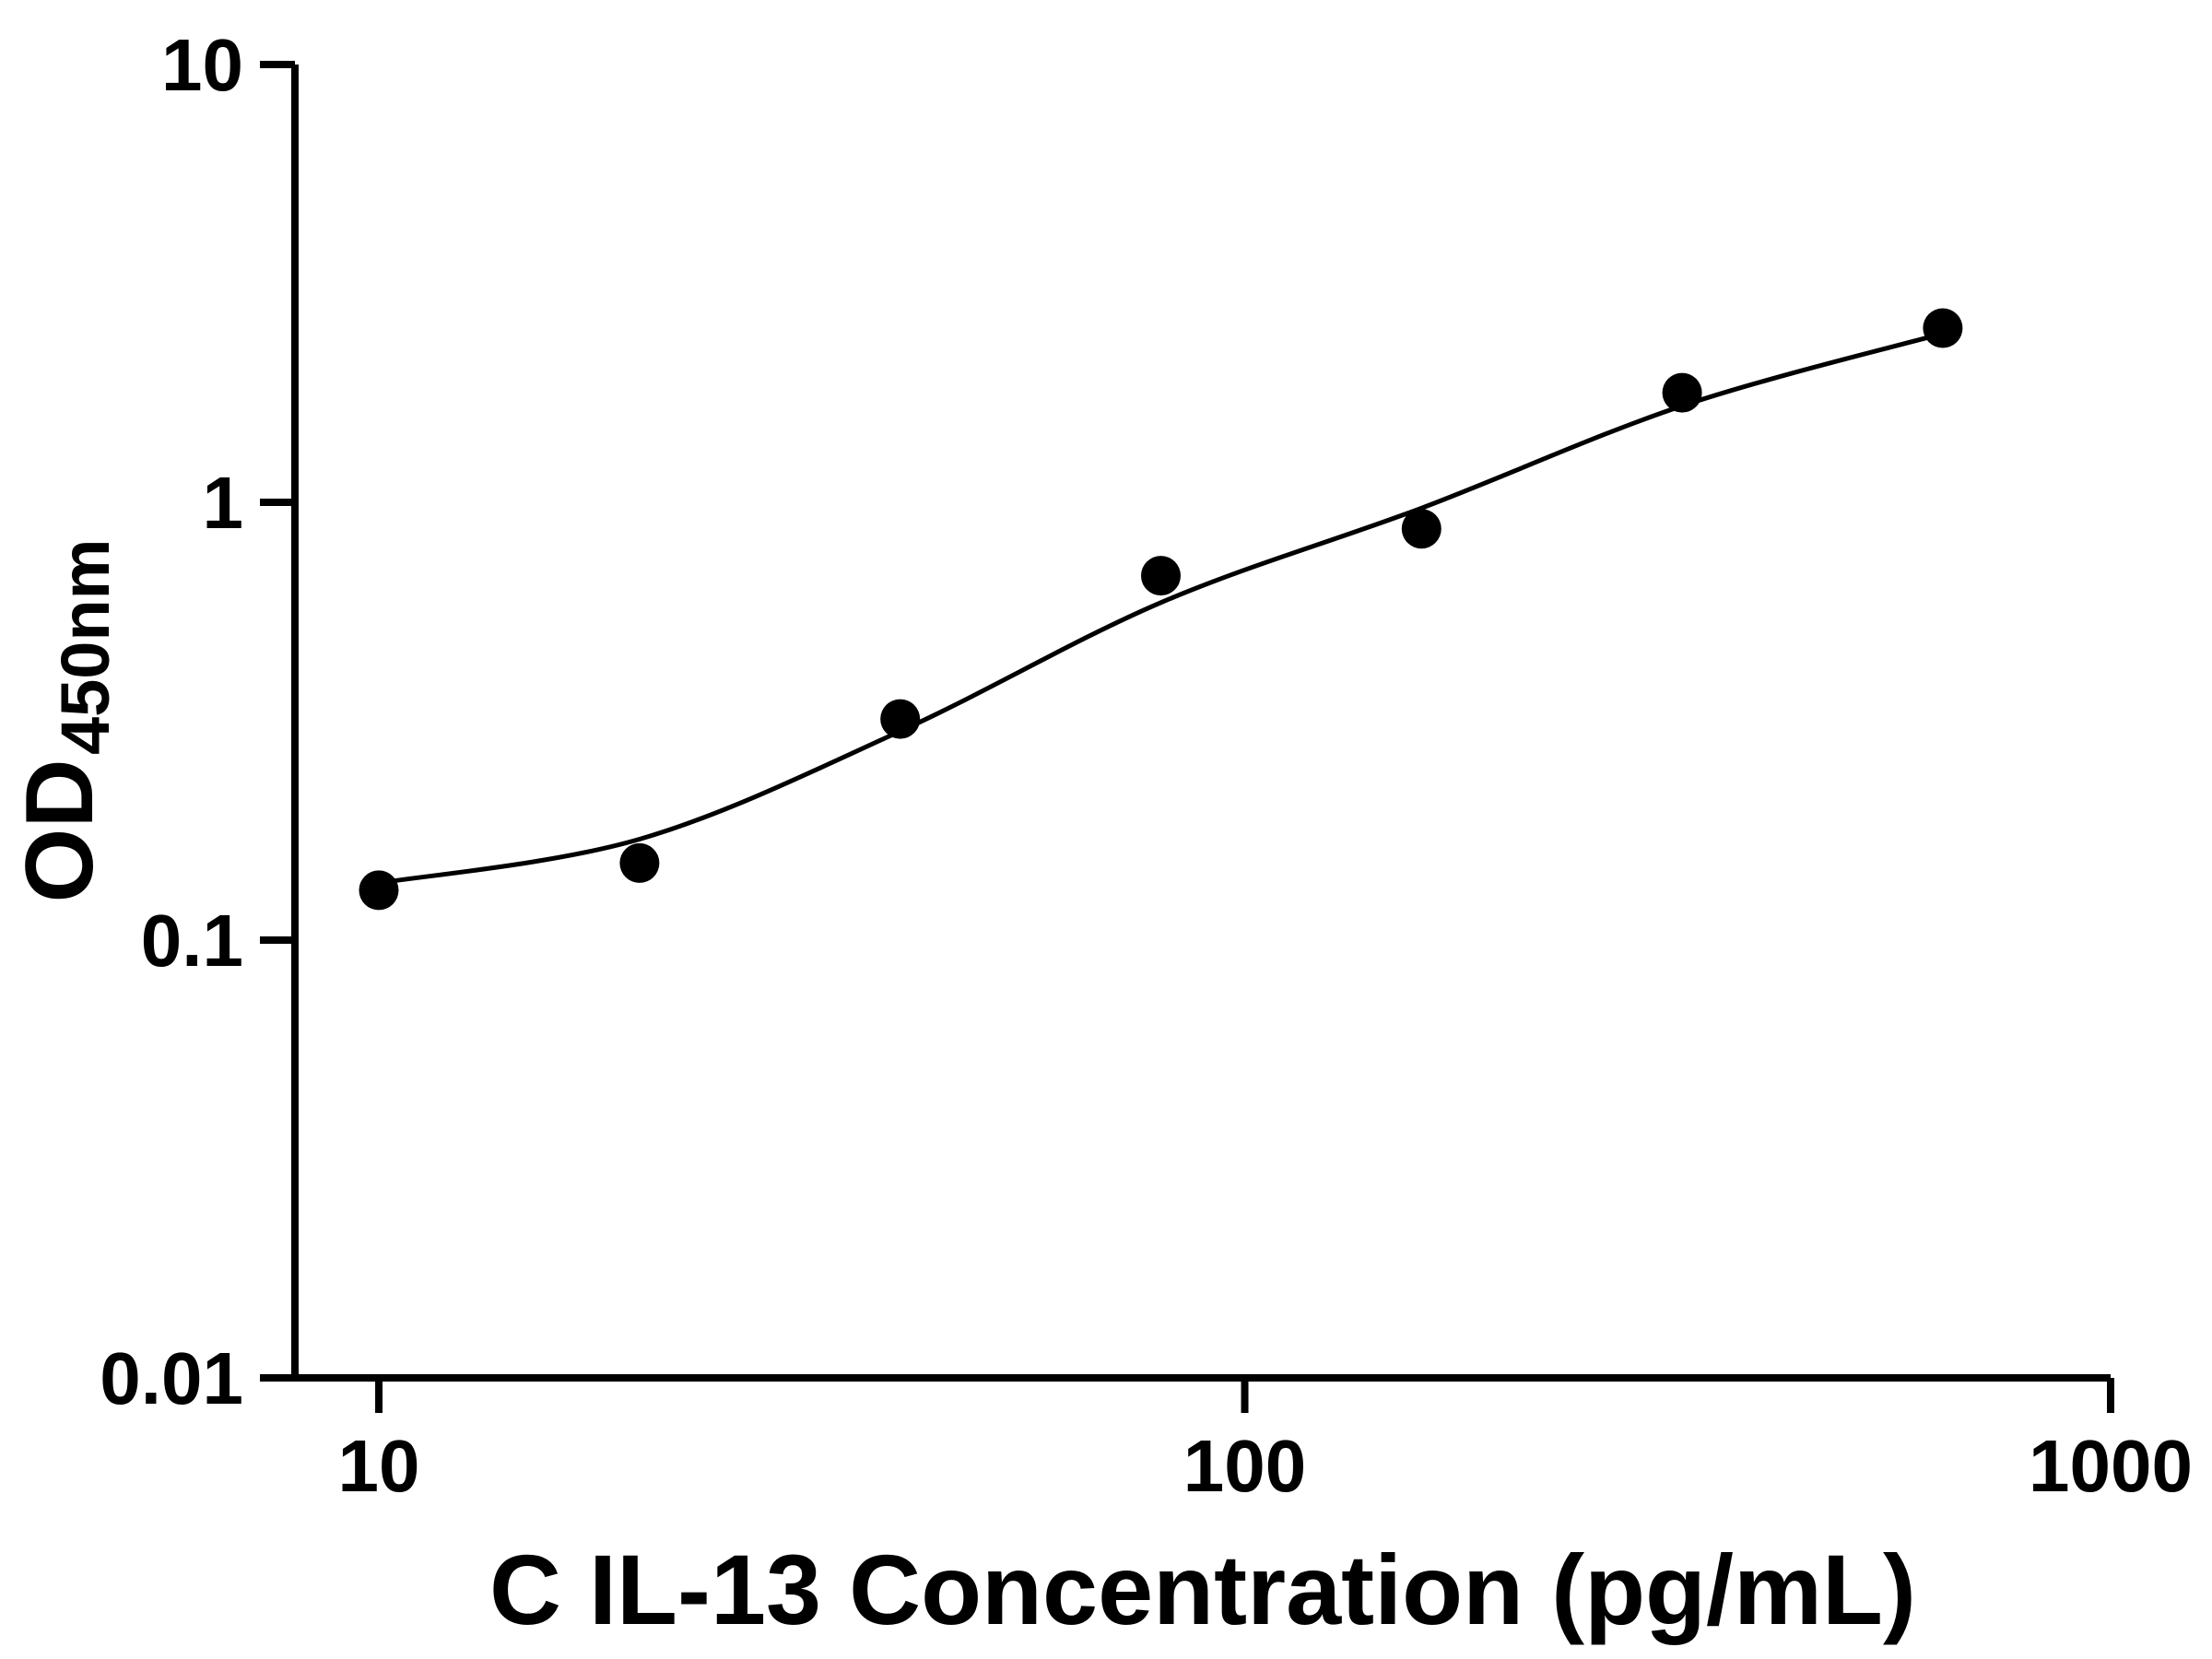 The width and height of the screenshot is (2212, 1659). Describe the element at coordinates (1244, 1466) in the screenshot. I see `x-tick-label: 100` at that location.